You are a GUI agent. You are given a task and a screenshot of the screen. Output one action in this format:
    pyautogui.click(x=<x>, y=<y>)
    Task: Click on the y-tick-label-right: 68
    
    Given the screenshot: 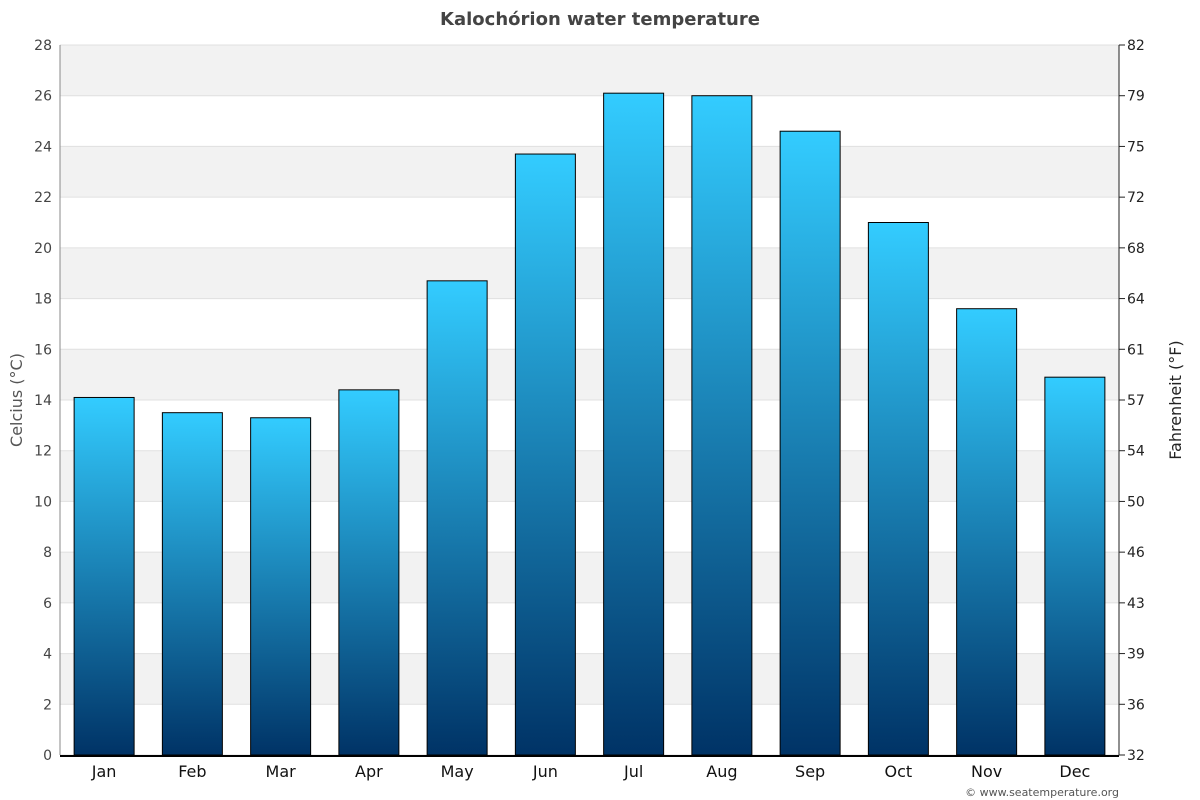 What is the action you would take?
    pyautogui.click(x=1136, y=249)
    